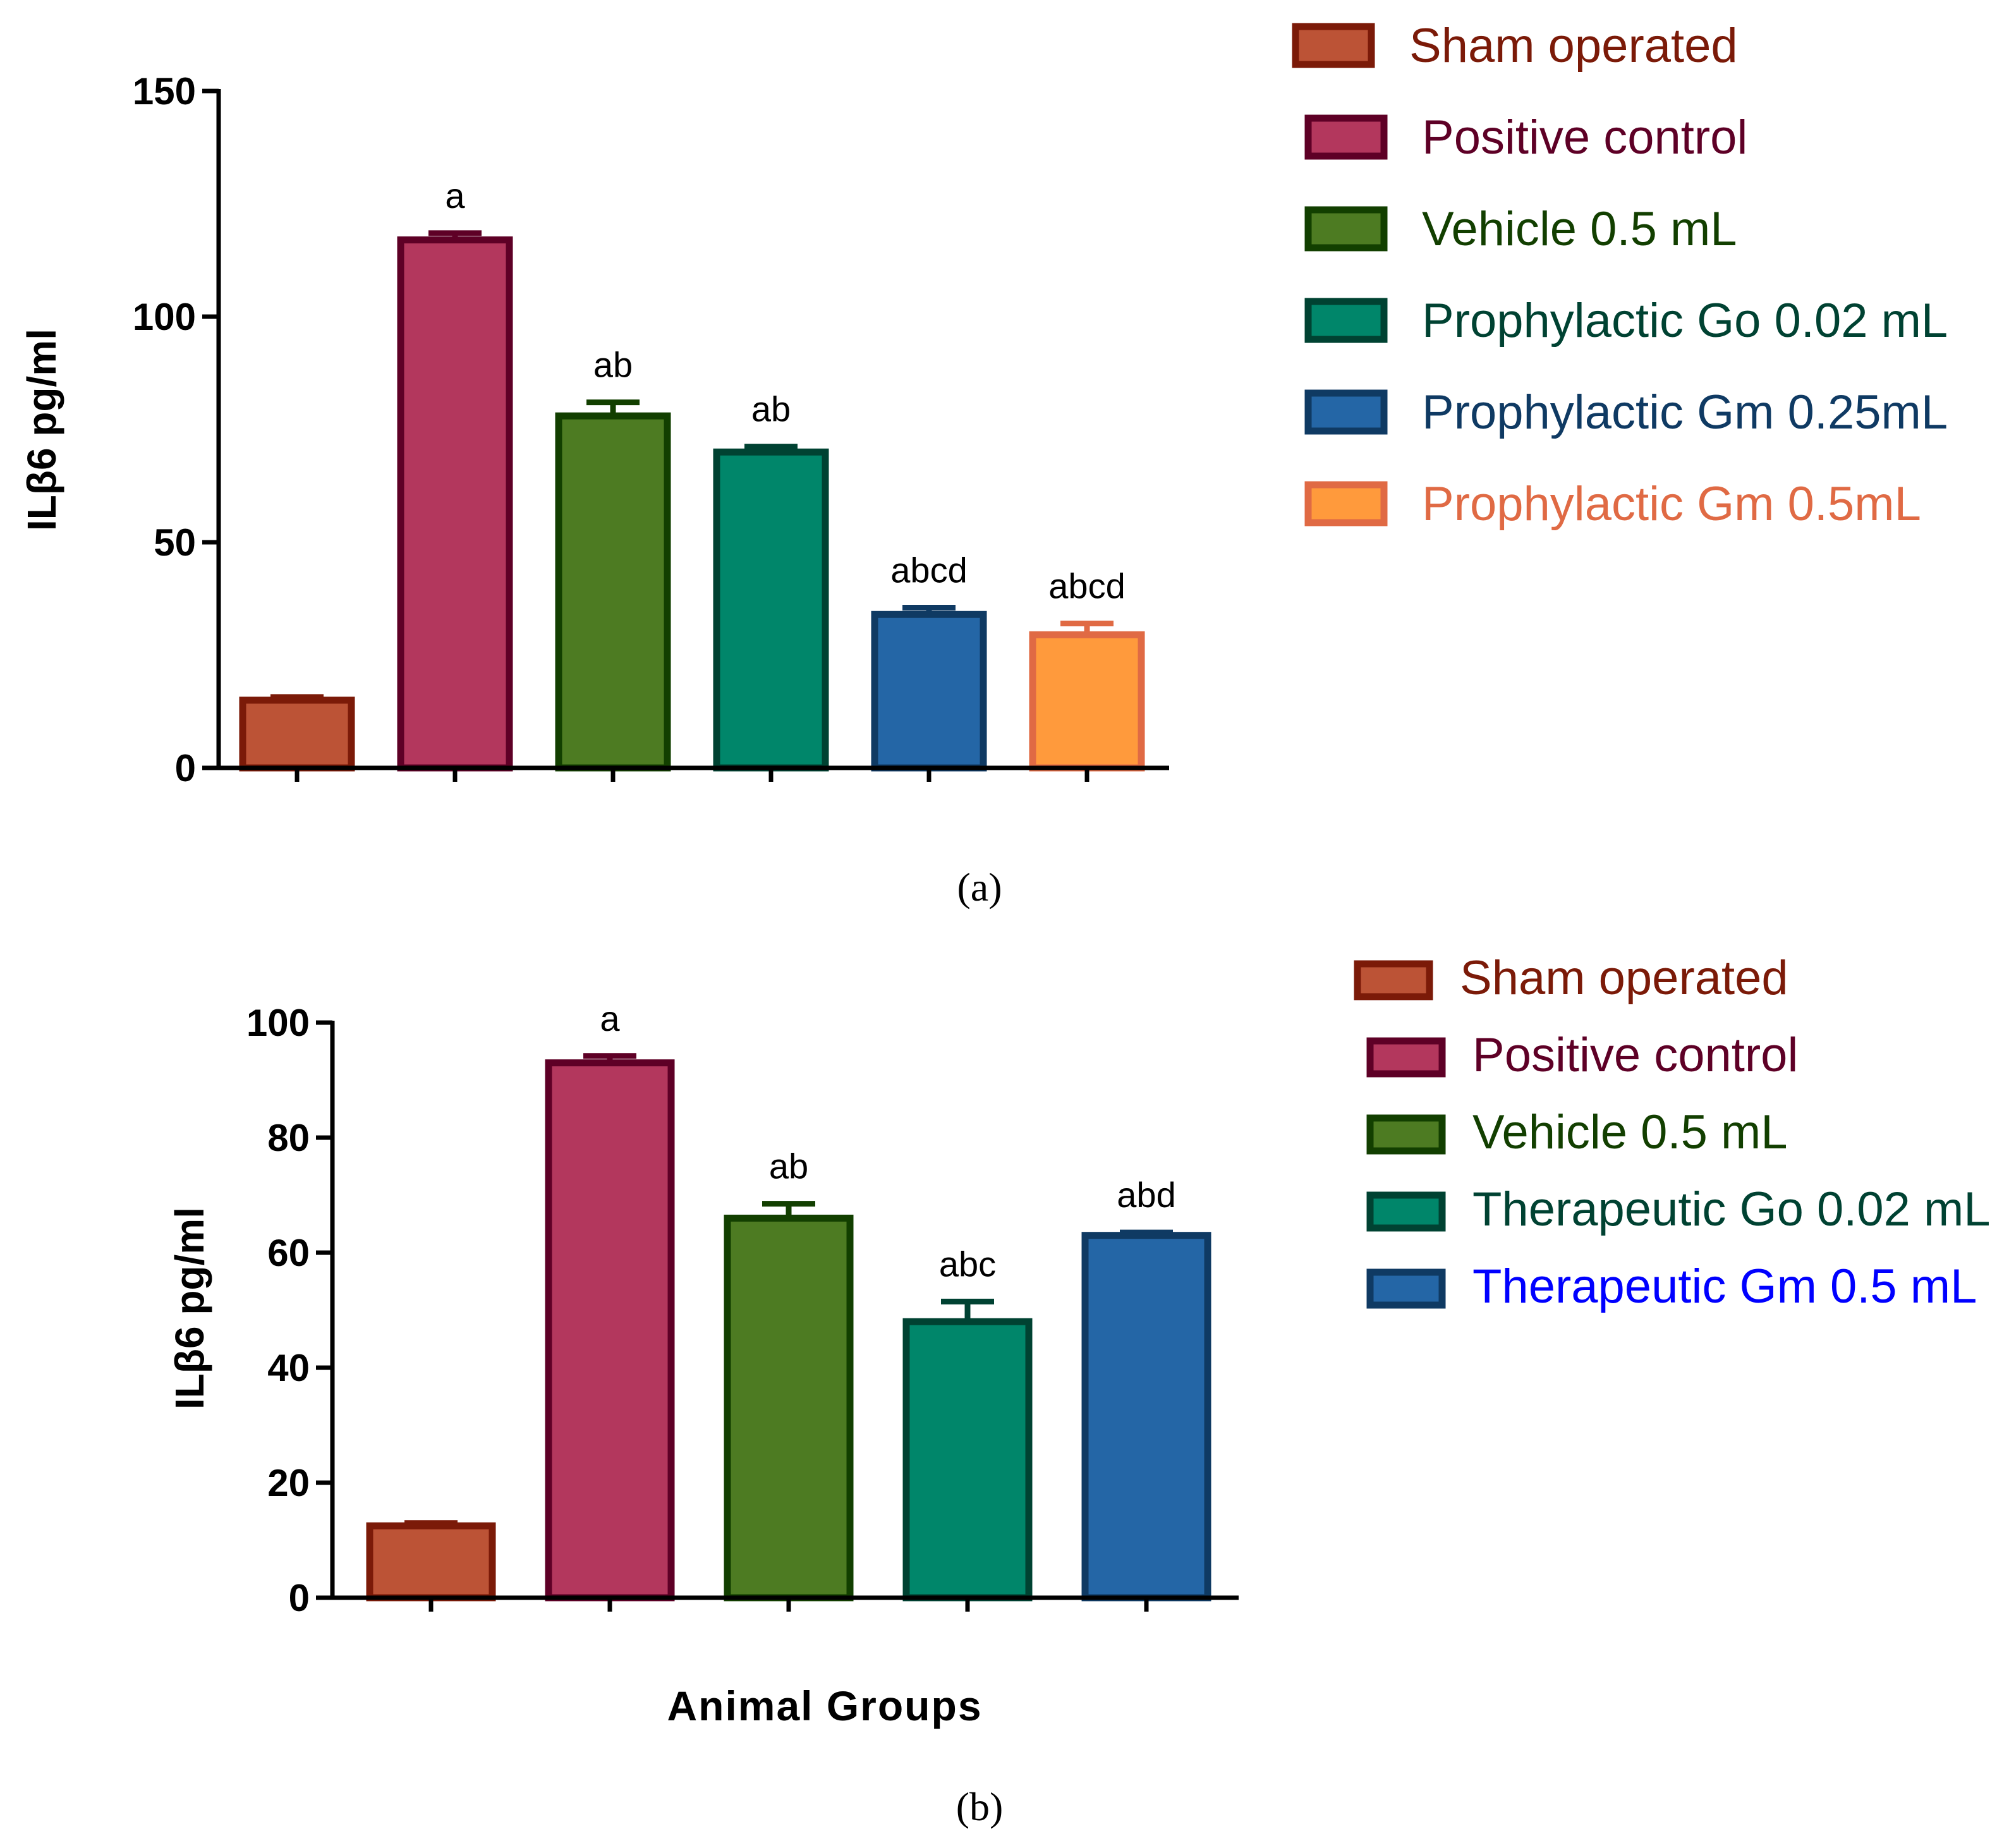  I want to click on legend-label: Prophylactic Go 0.02 mL, so click(1685, 321).